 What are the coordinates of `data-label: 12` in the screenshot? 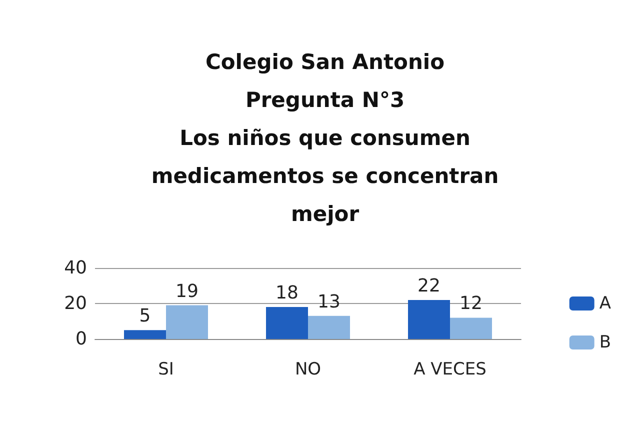 It's located at (471, 303).